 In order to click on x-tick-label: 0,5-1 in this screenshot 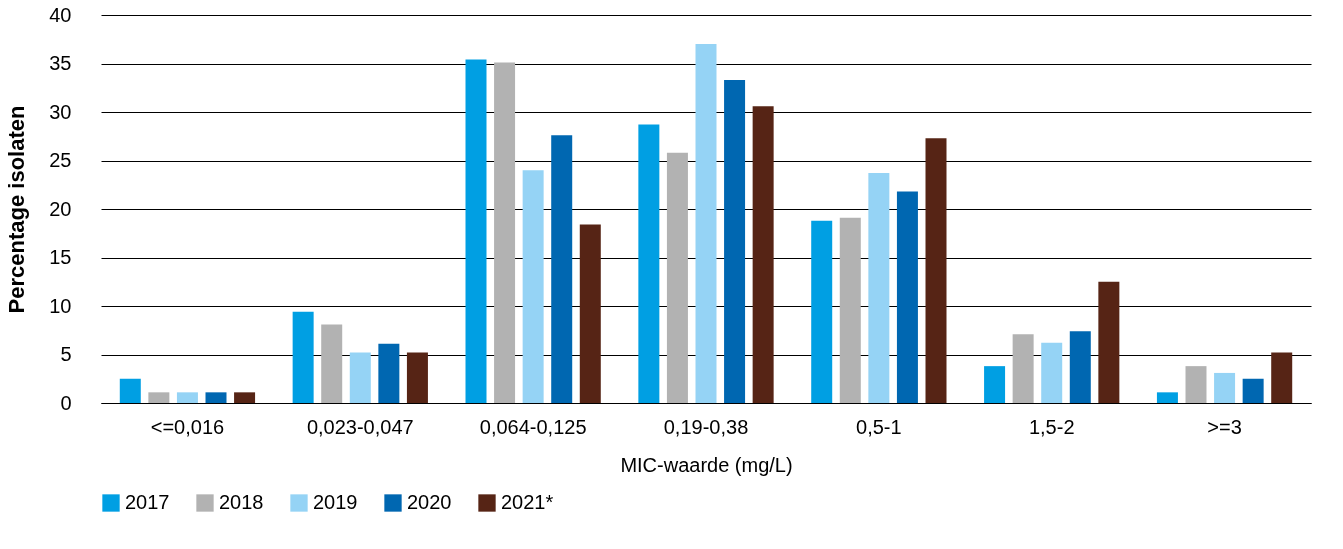, I will do `click(879, 426)`.